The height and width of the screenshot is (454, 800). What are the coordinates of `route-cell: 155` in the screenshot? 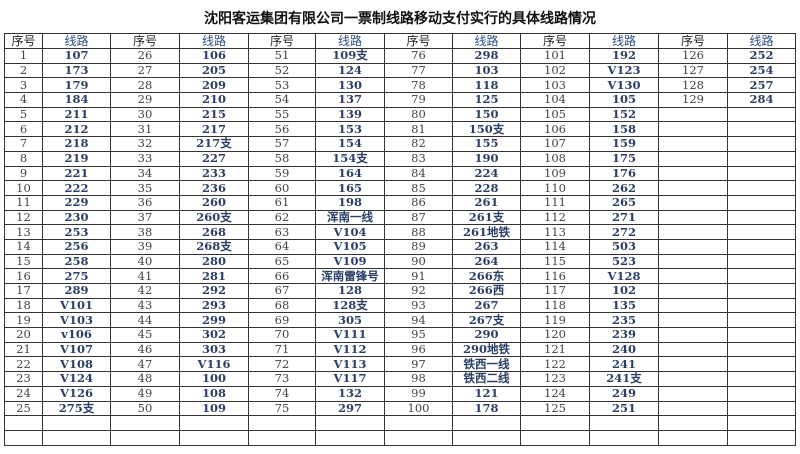 It's located at (486, 144).